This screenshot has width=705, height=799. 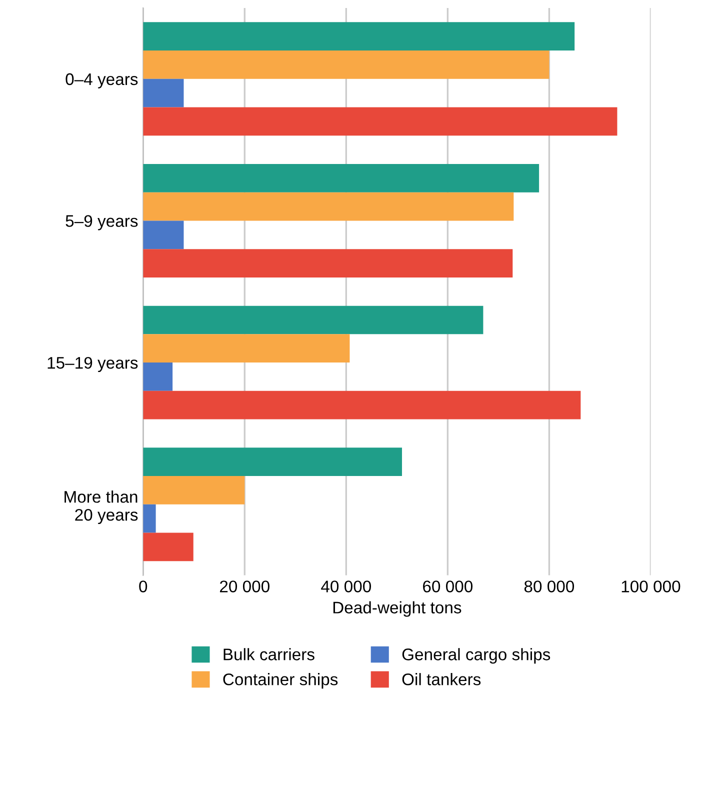 What do you see at coordinates (245, 586) in the screenshot?
I see `x-tick-label: 20 000` at bounding box center [245, 586].